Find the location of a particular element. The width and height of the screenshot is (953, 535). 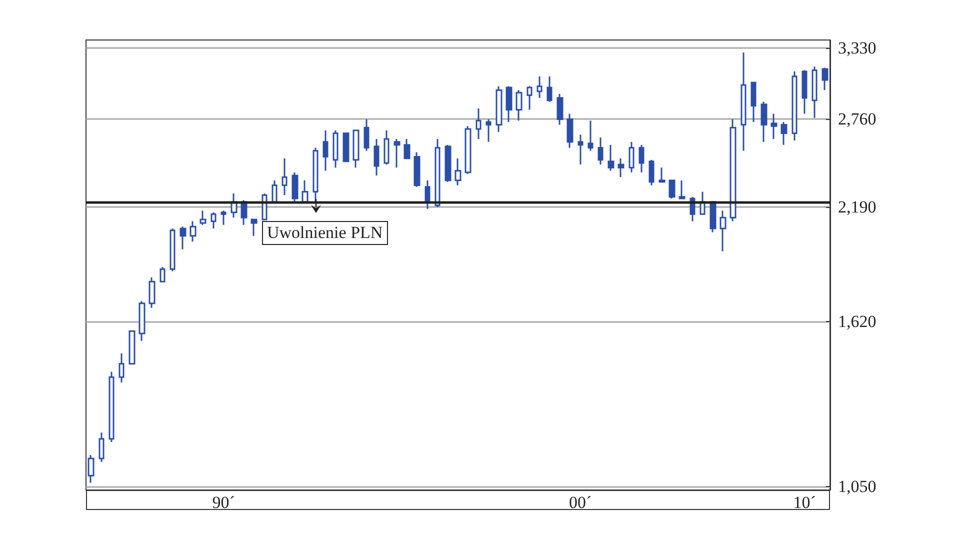

x-tick-label: 90´ is located at coordinates (223, 502).